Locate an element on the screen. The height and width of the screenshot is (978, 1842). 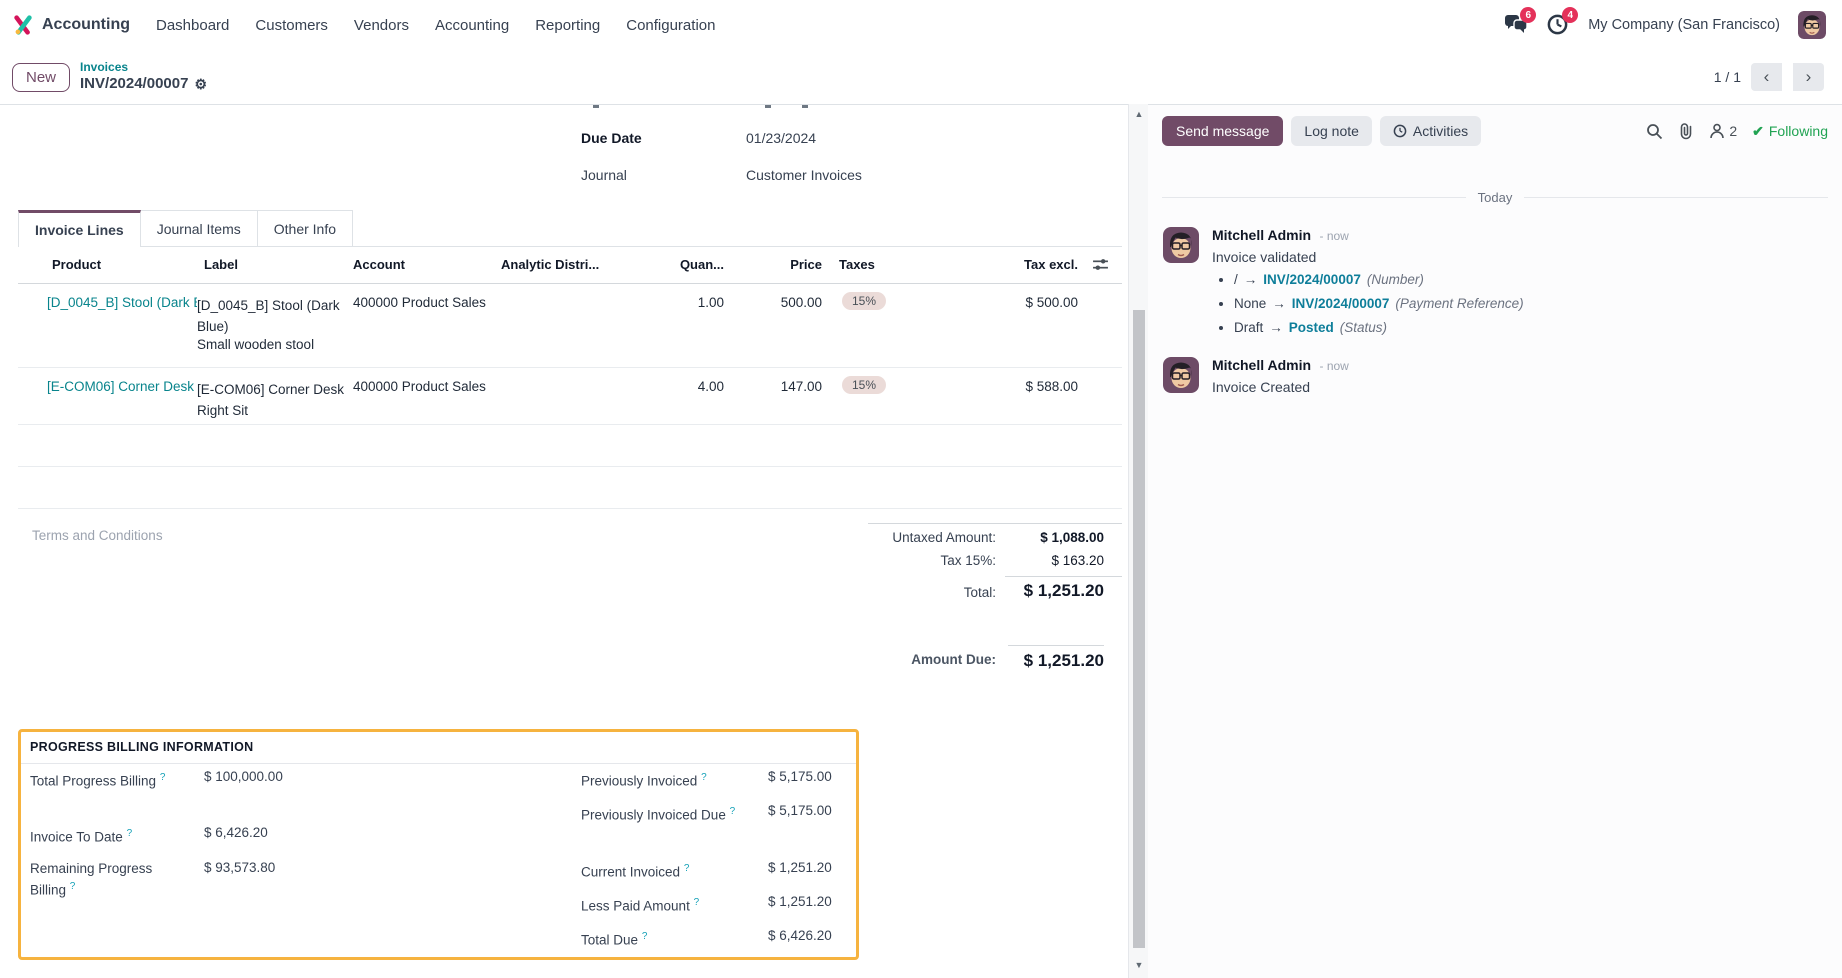
col-account: Account is located at coordinates (379, 264).